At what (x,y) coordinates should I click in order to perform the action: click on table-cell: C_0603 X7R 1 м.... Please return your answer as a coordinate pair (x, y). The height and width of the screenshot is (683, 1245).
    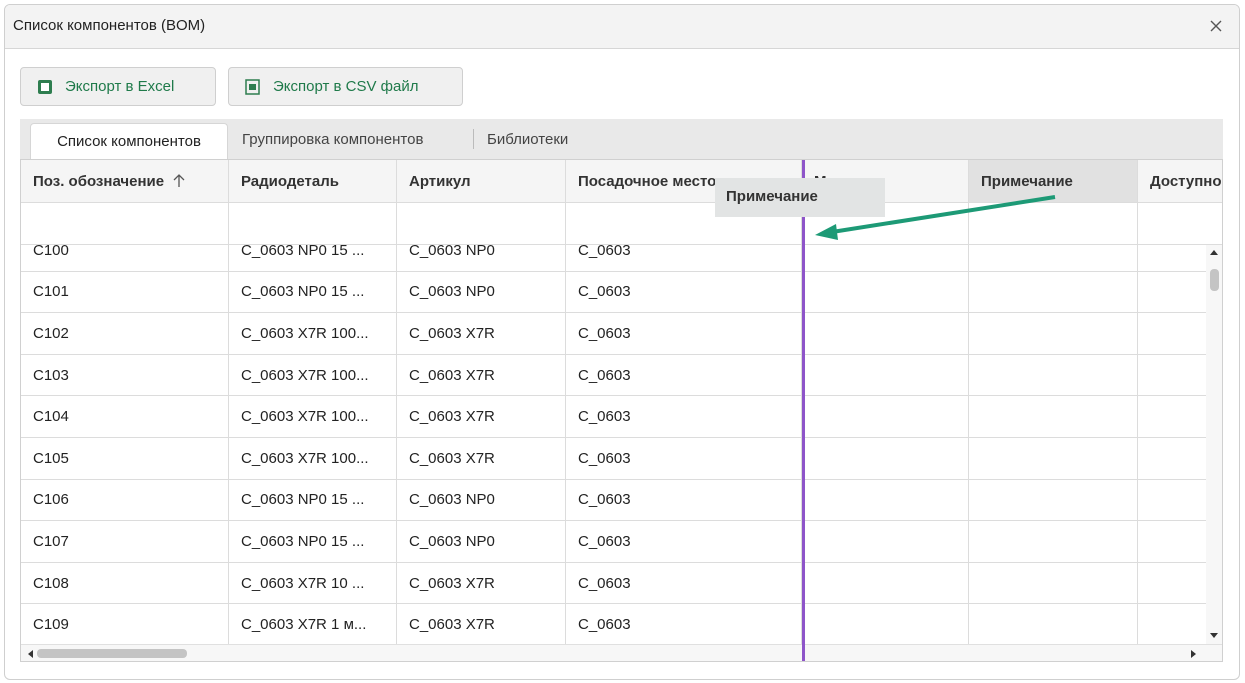
    Looking at the image, I should click on (313, 624).